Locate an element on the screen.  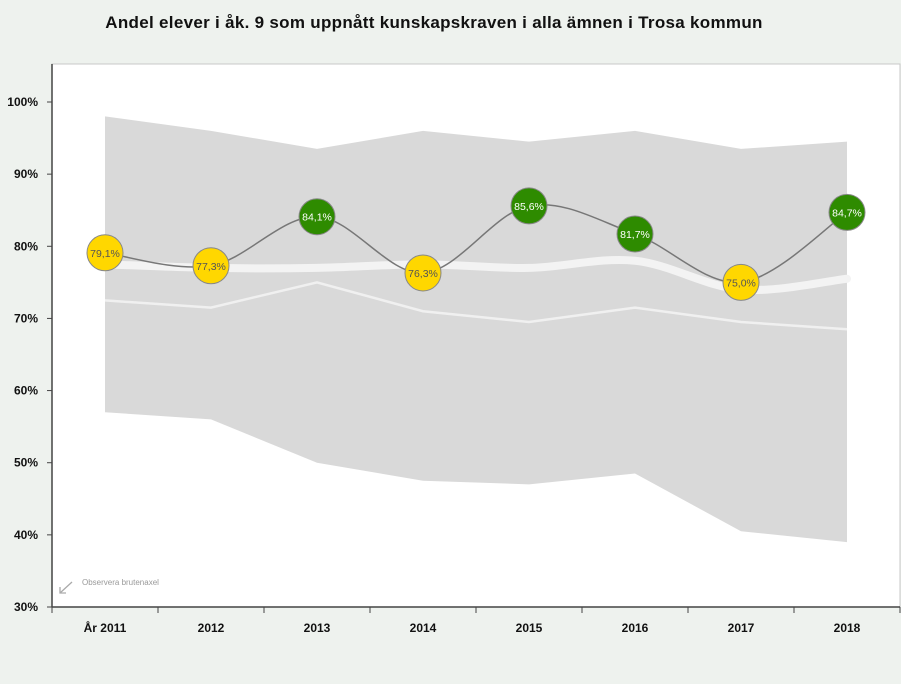
x-tick-label: 2012 is located at coordinates (211, 628).